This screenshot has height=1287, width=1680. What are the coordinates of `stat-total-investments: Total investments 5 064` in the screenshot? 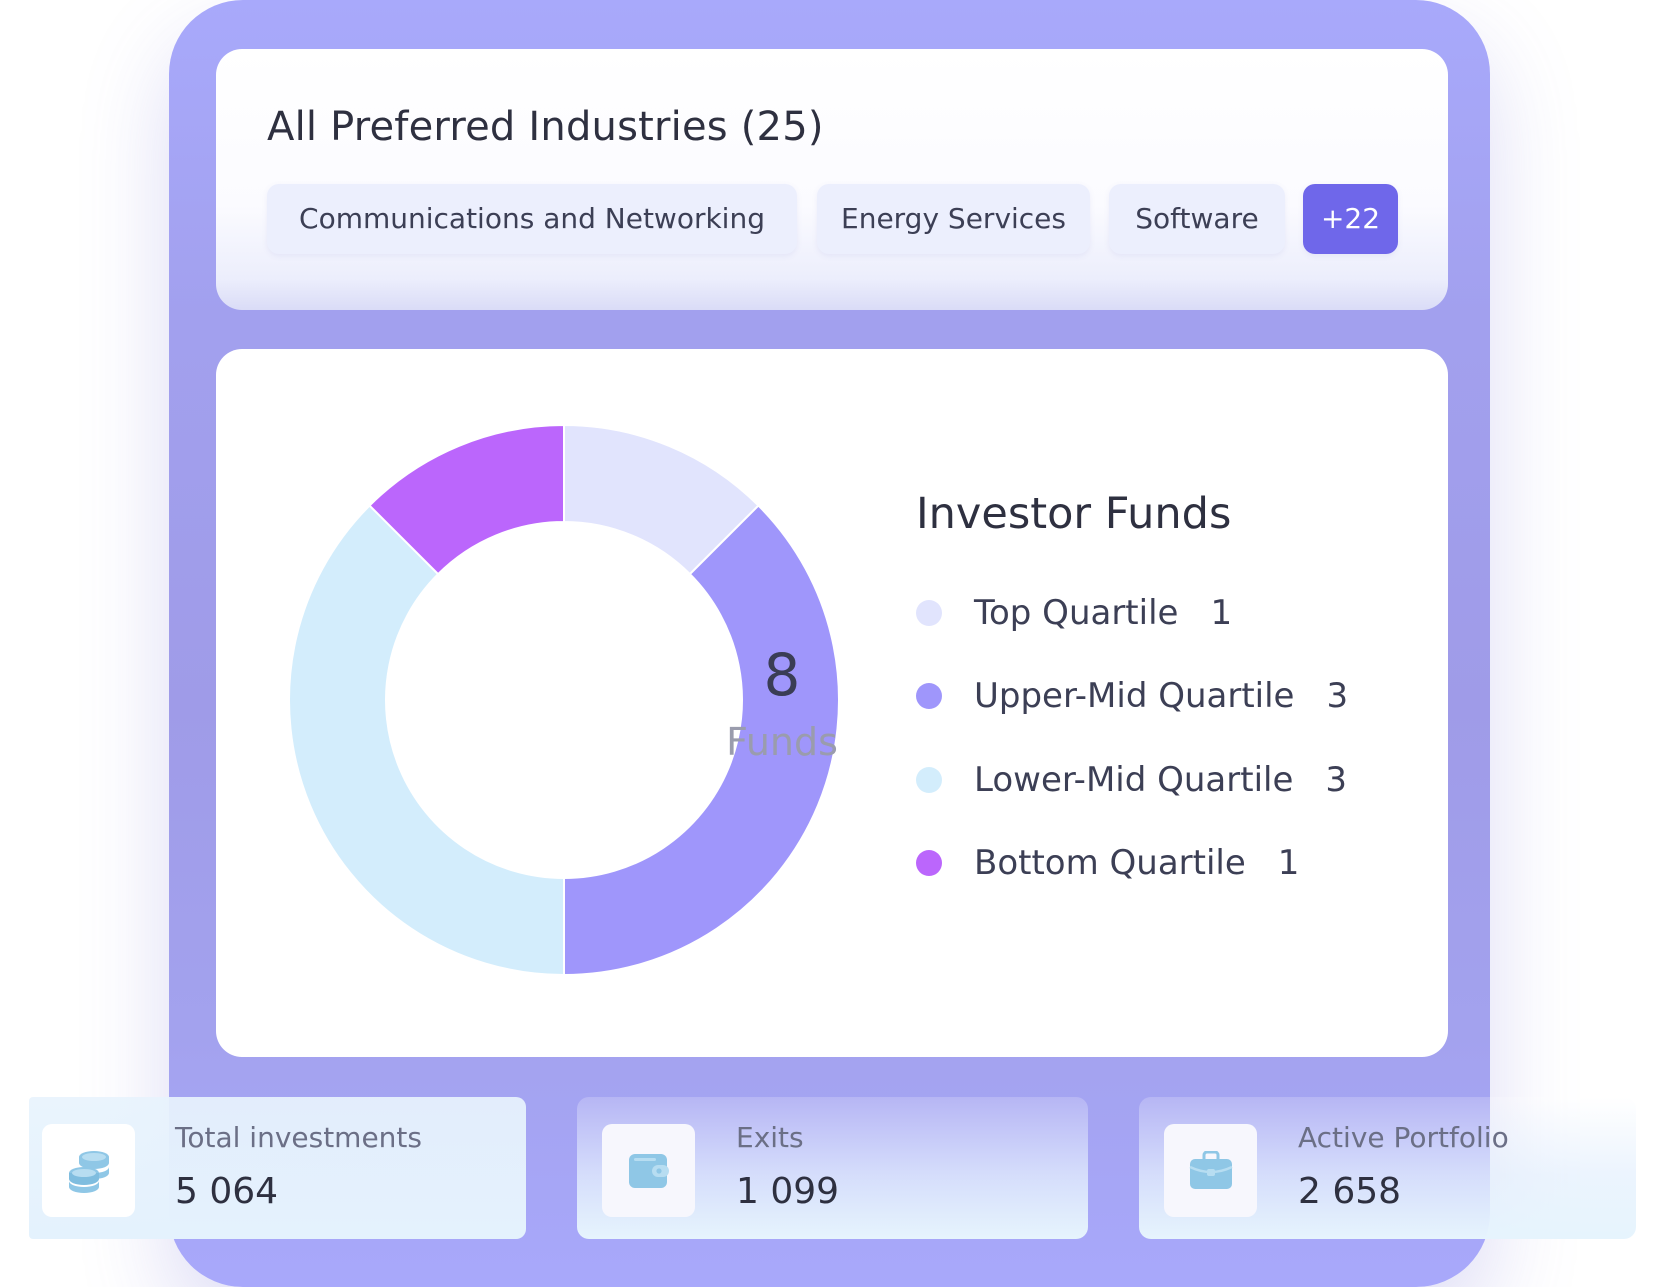 It's located at (277, 1168).